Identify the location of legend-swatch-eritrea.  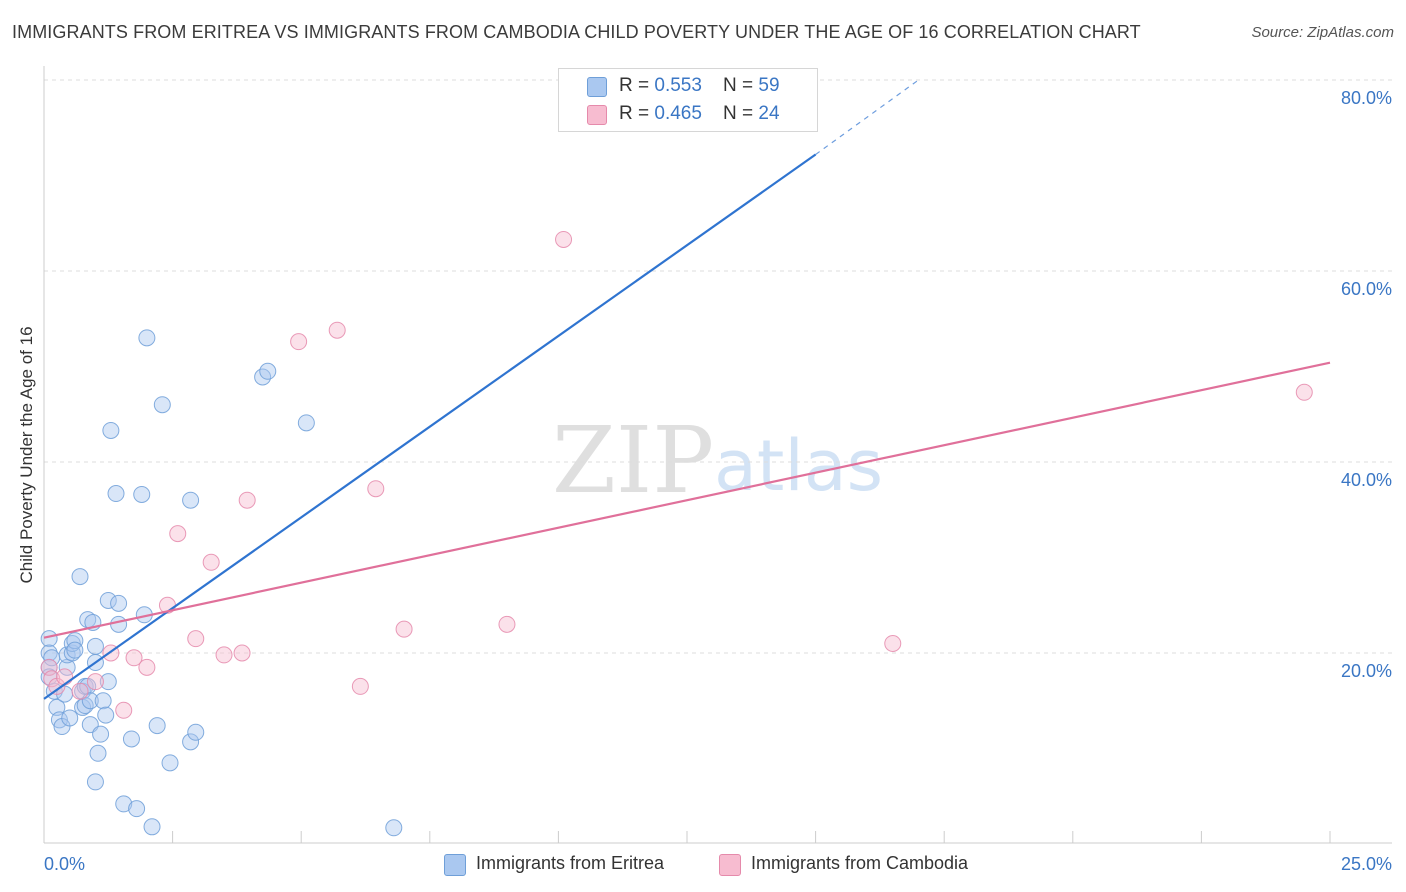
(597, 87).